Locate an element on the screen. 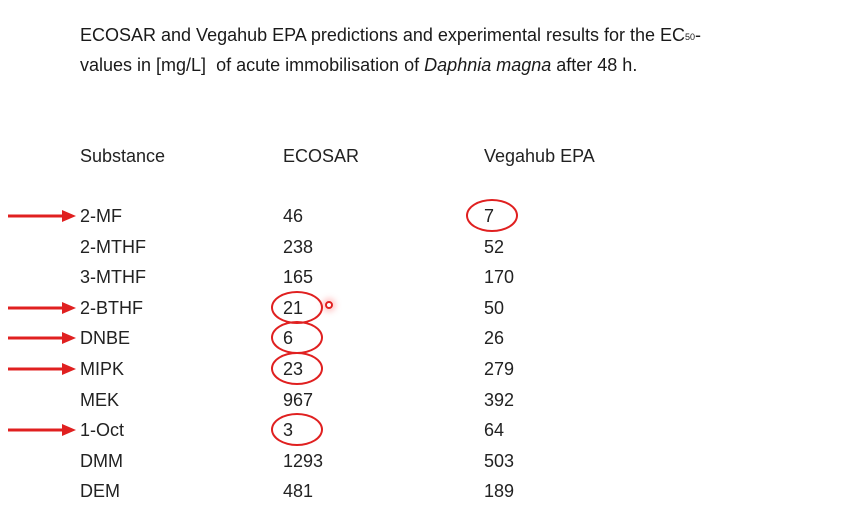 The image size is (861, 519). cell-substance: DNBE is located at coordinates (105, 338).